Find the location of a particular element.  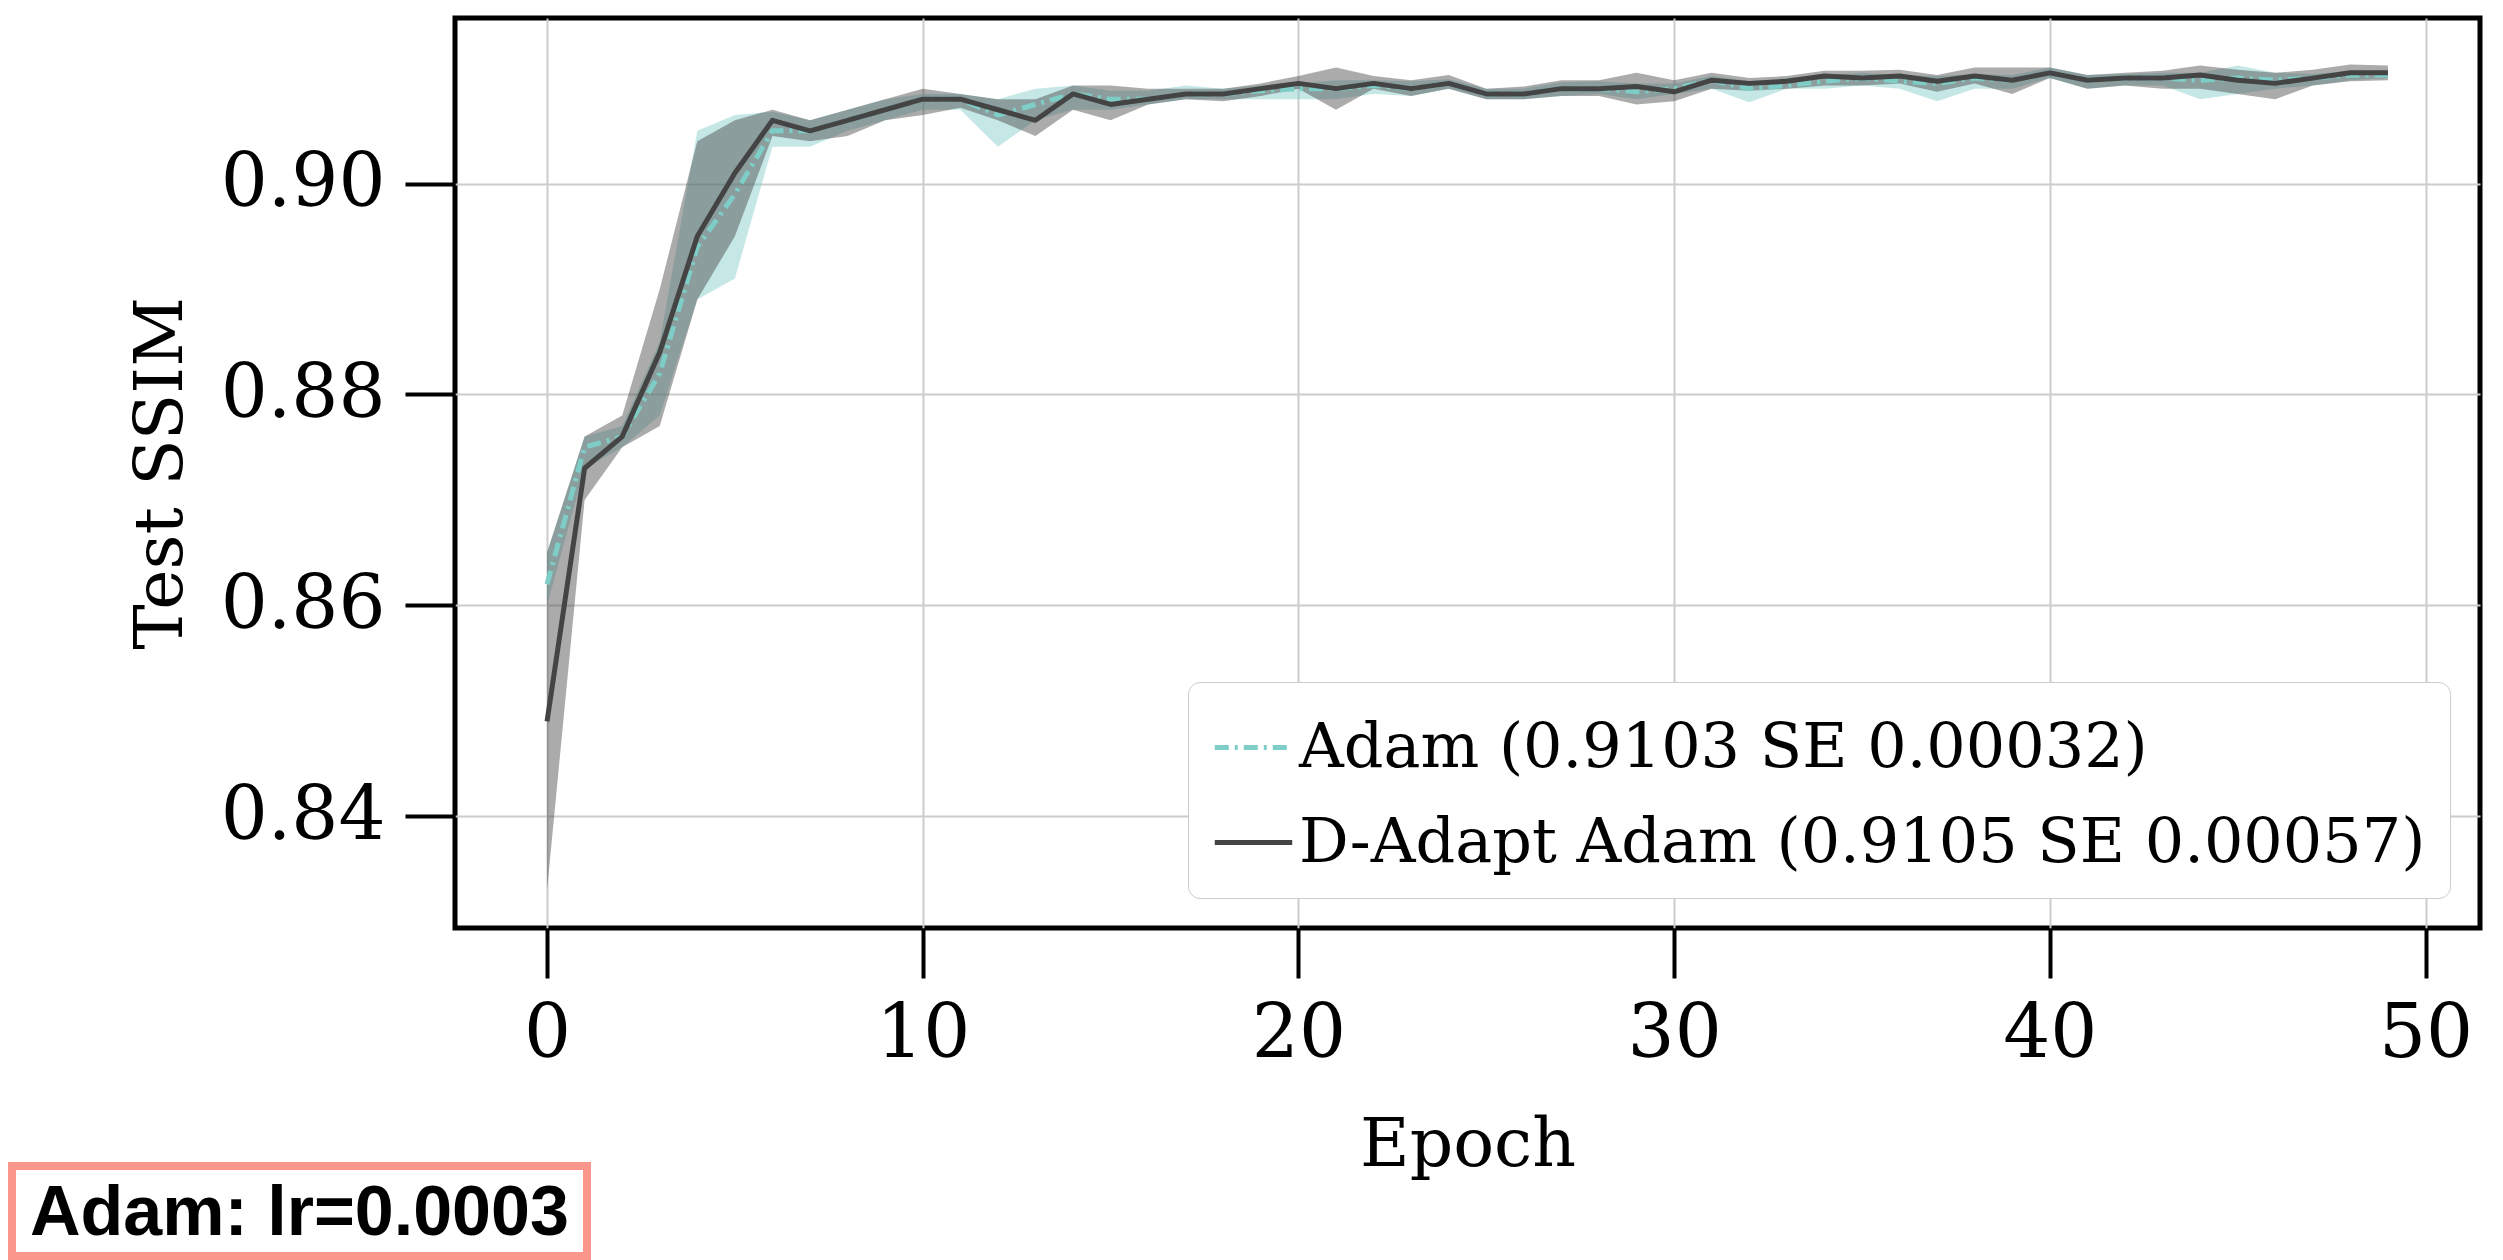

x-tick-label: 40 is located at coordinates (2050, 1030).